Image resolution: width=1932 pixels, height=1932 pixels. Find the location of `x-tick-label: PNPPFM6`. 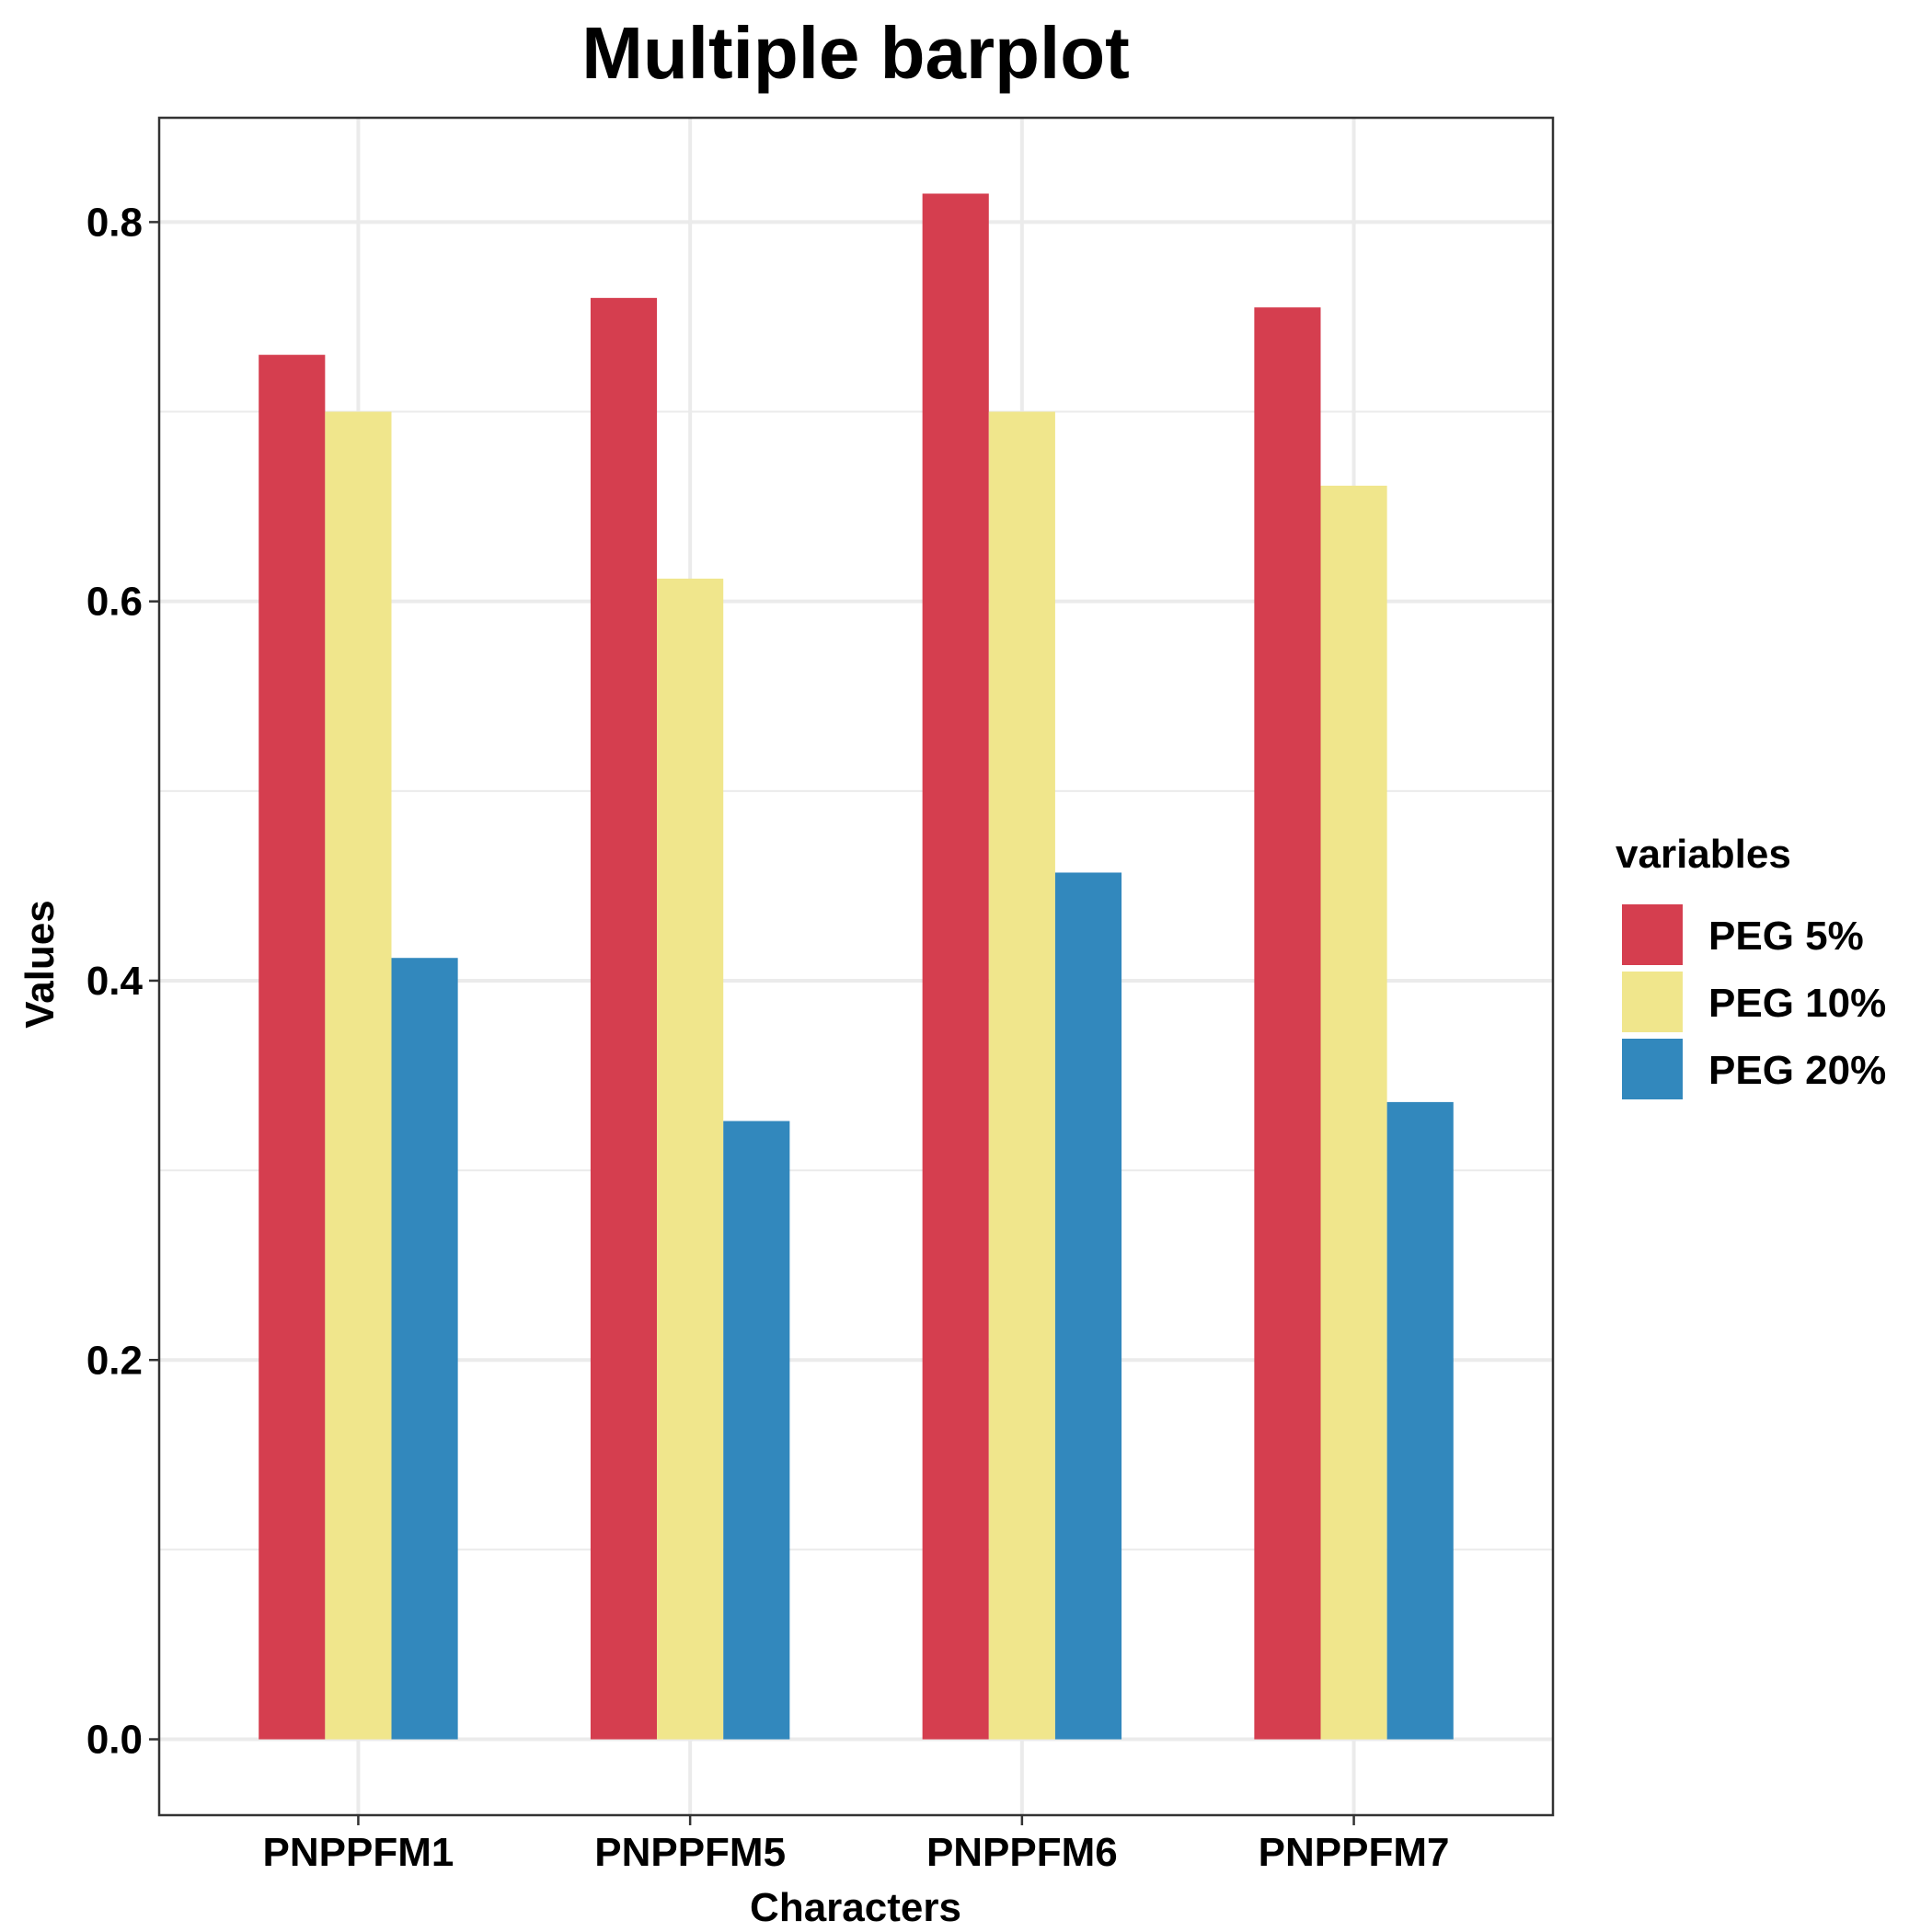

x-tick-label: PNPPFM6 is located at coordinates (1022, 1852).